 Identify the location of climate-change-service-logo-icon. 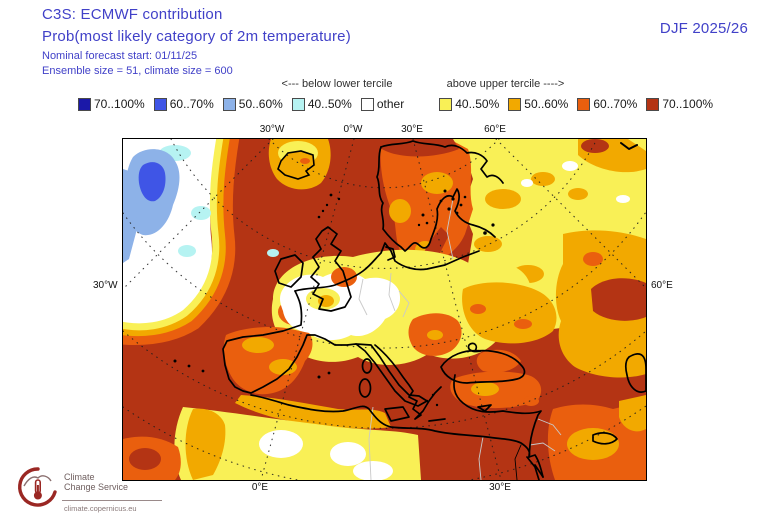
(37, 487).